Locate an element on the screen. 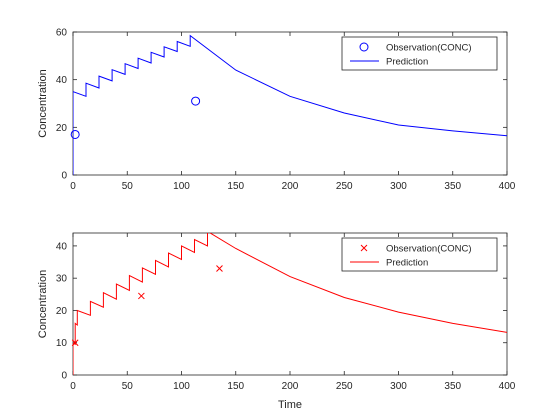  y-tick-label: 60 is located at coordinates (62, 33).